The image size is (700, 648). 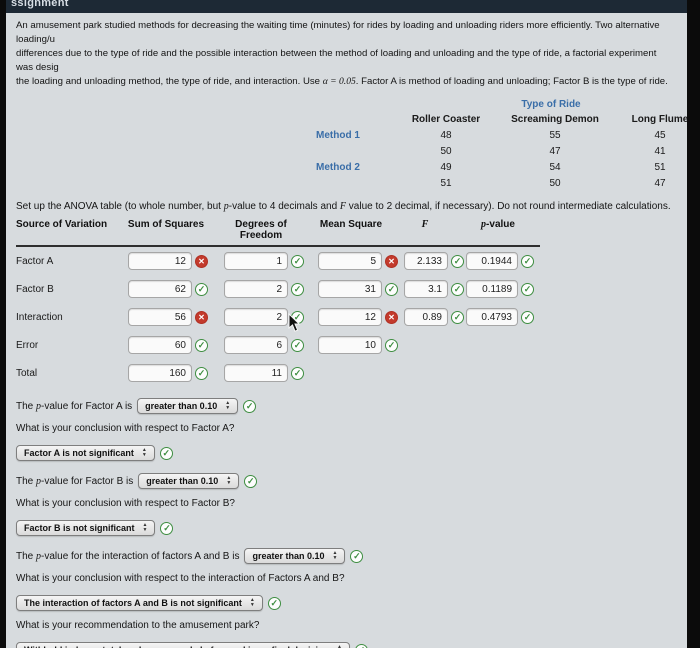 I want to click on conclusion-factor-b-select: Factor B is not significant, so click(x=86, y=528).